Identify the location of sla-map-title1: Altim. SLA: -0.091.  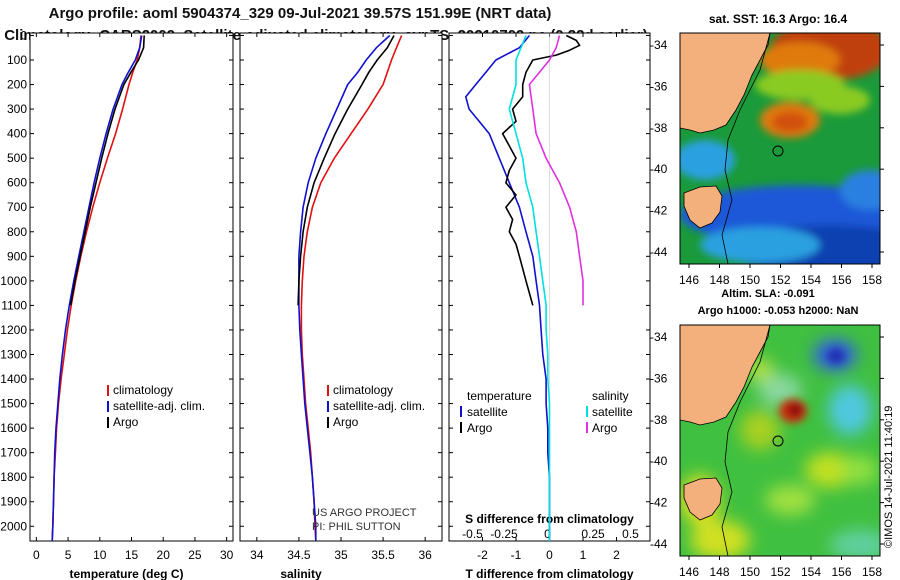
(768, 294).